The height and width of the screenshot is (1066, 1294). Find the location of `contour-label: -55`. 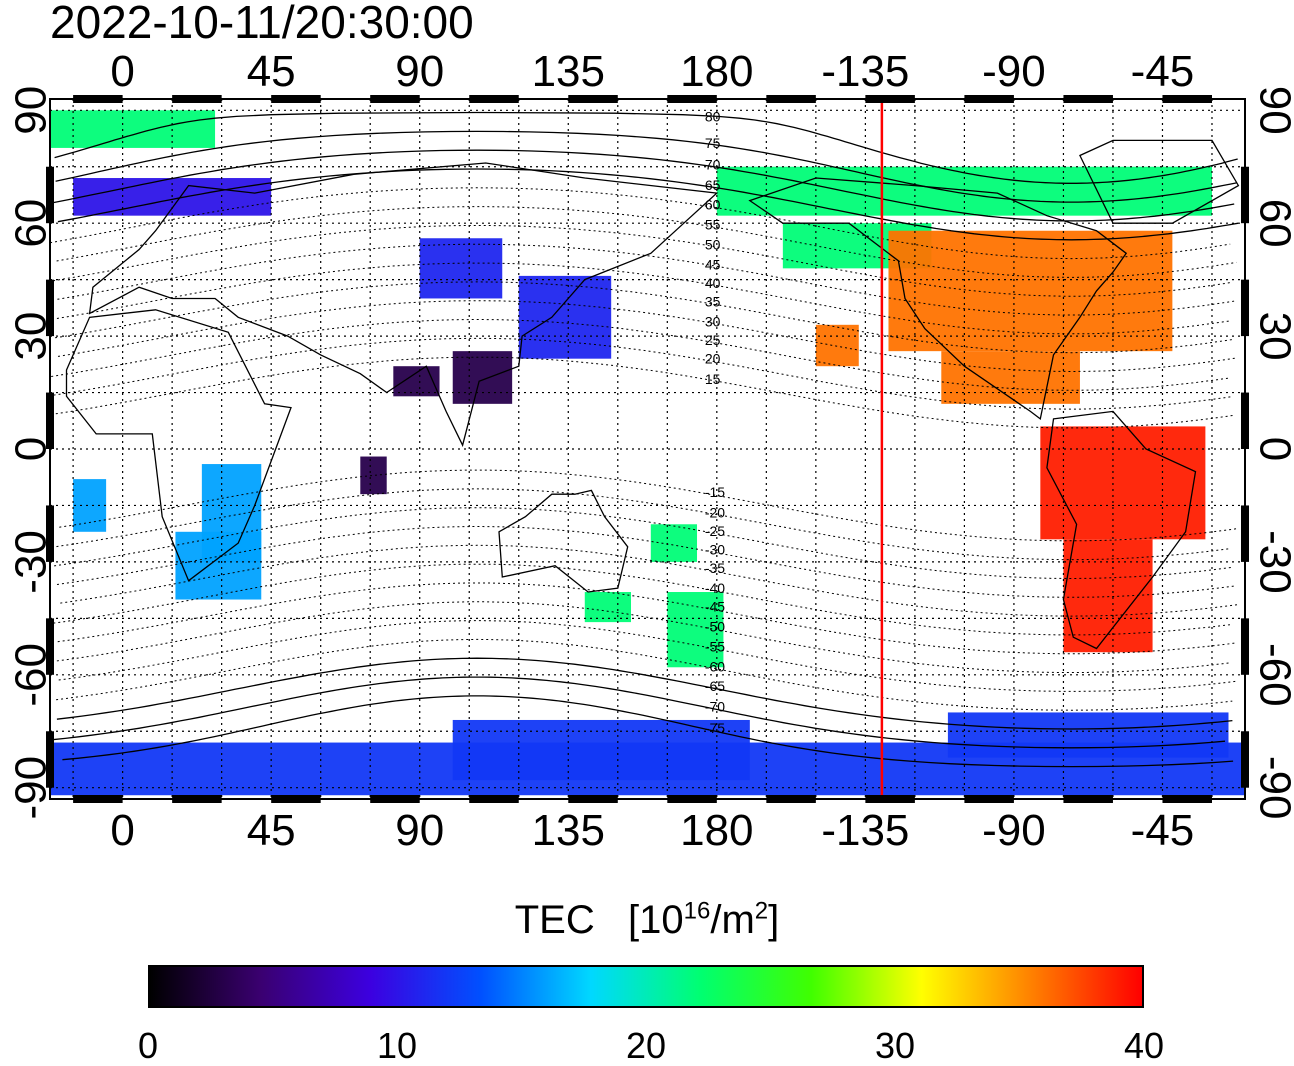

contour-label: -55 is located at coordinates (715, 647).